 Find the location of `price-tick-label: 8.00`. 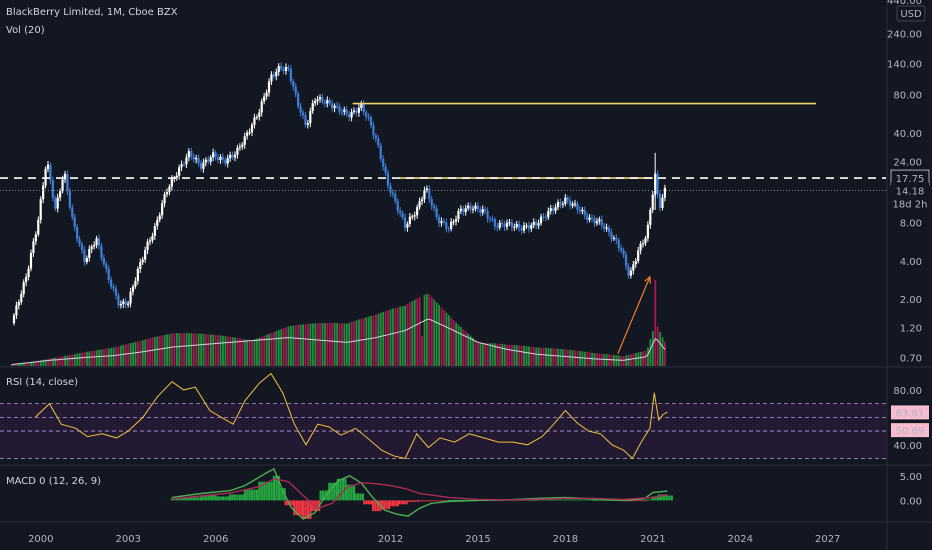

price-tick-label: 8.00 is located at coordinates (911, 223).